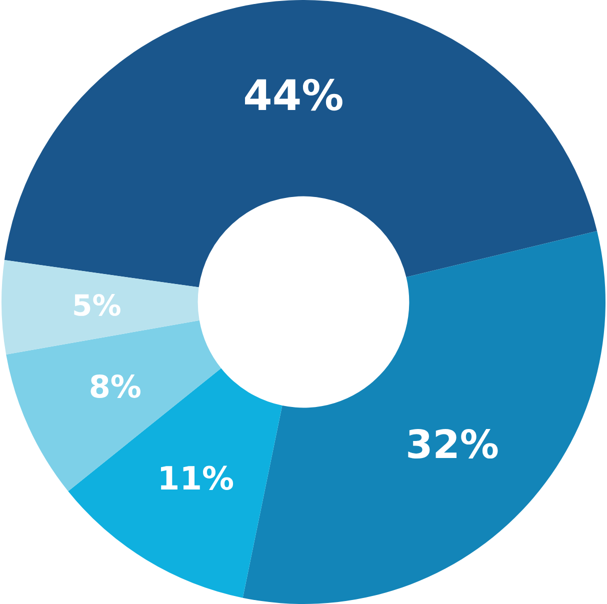  Describe the element at coordinates (452, 445) in the screenshot. I see `data-label: 32%` at that location.